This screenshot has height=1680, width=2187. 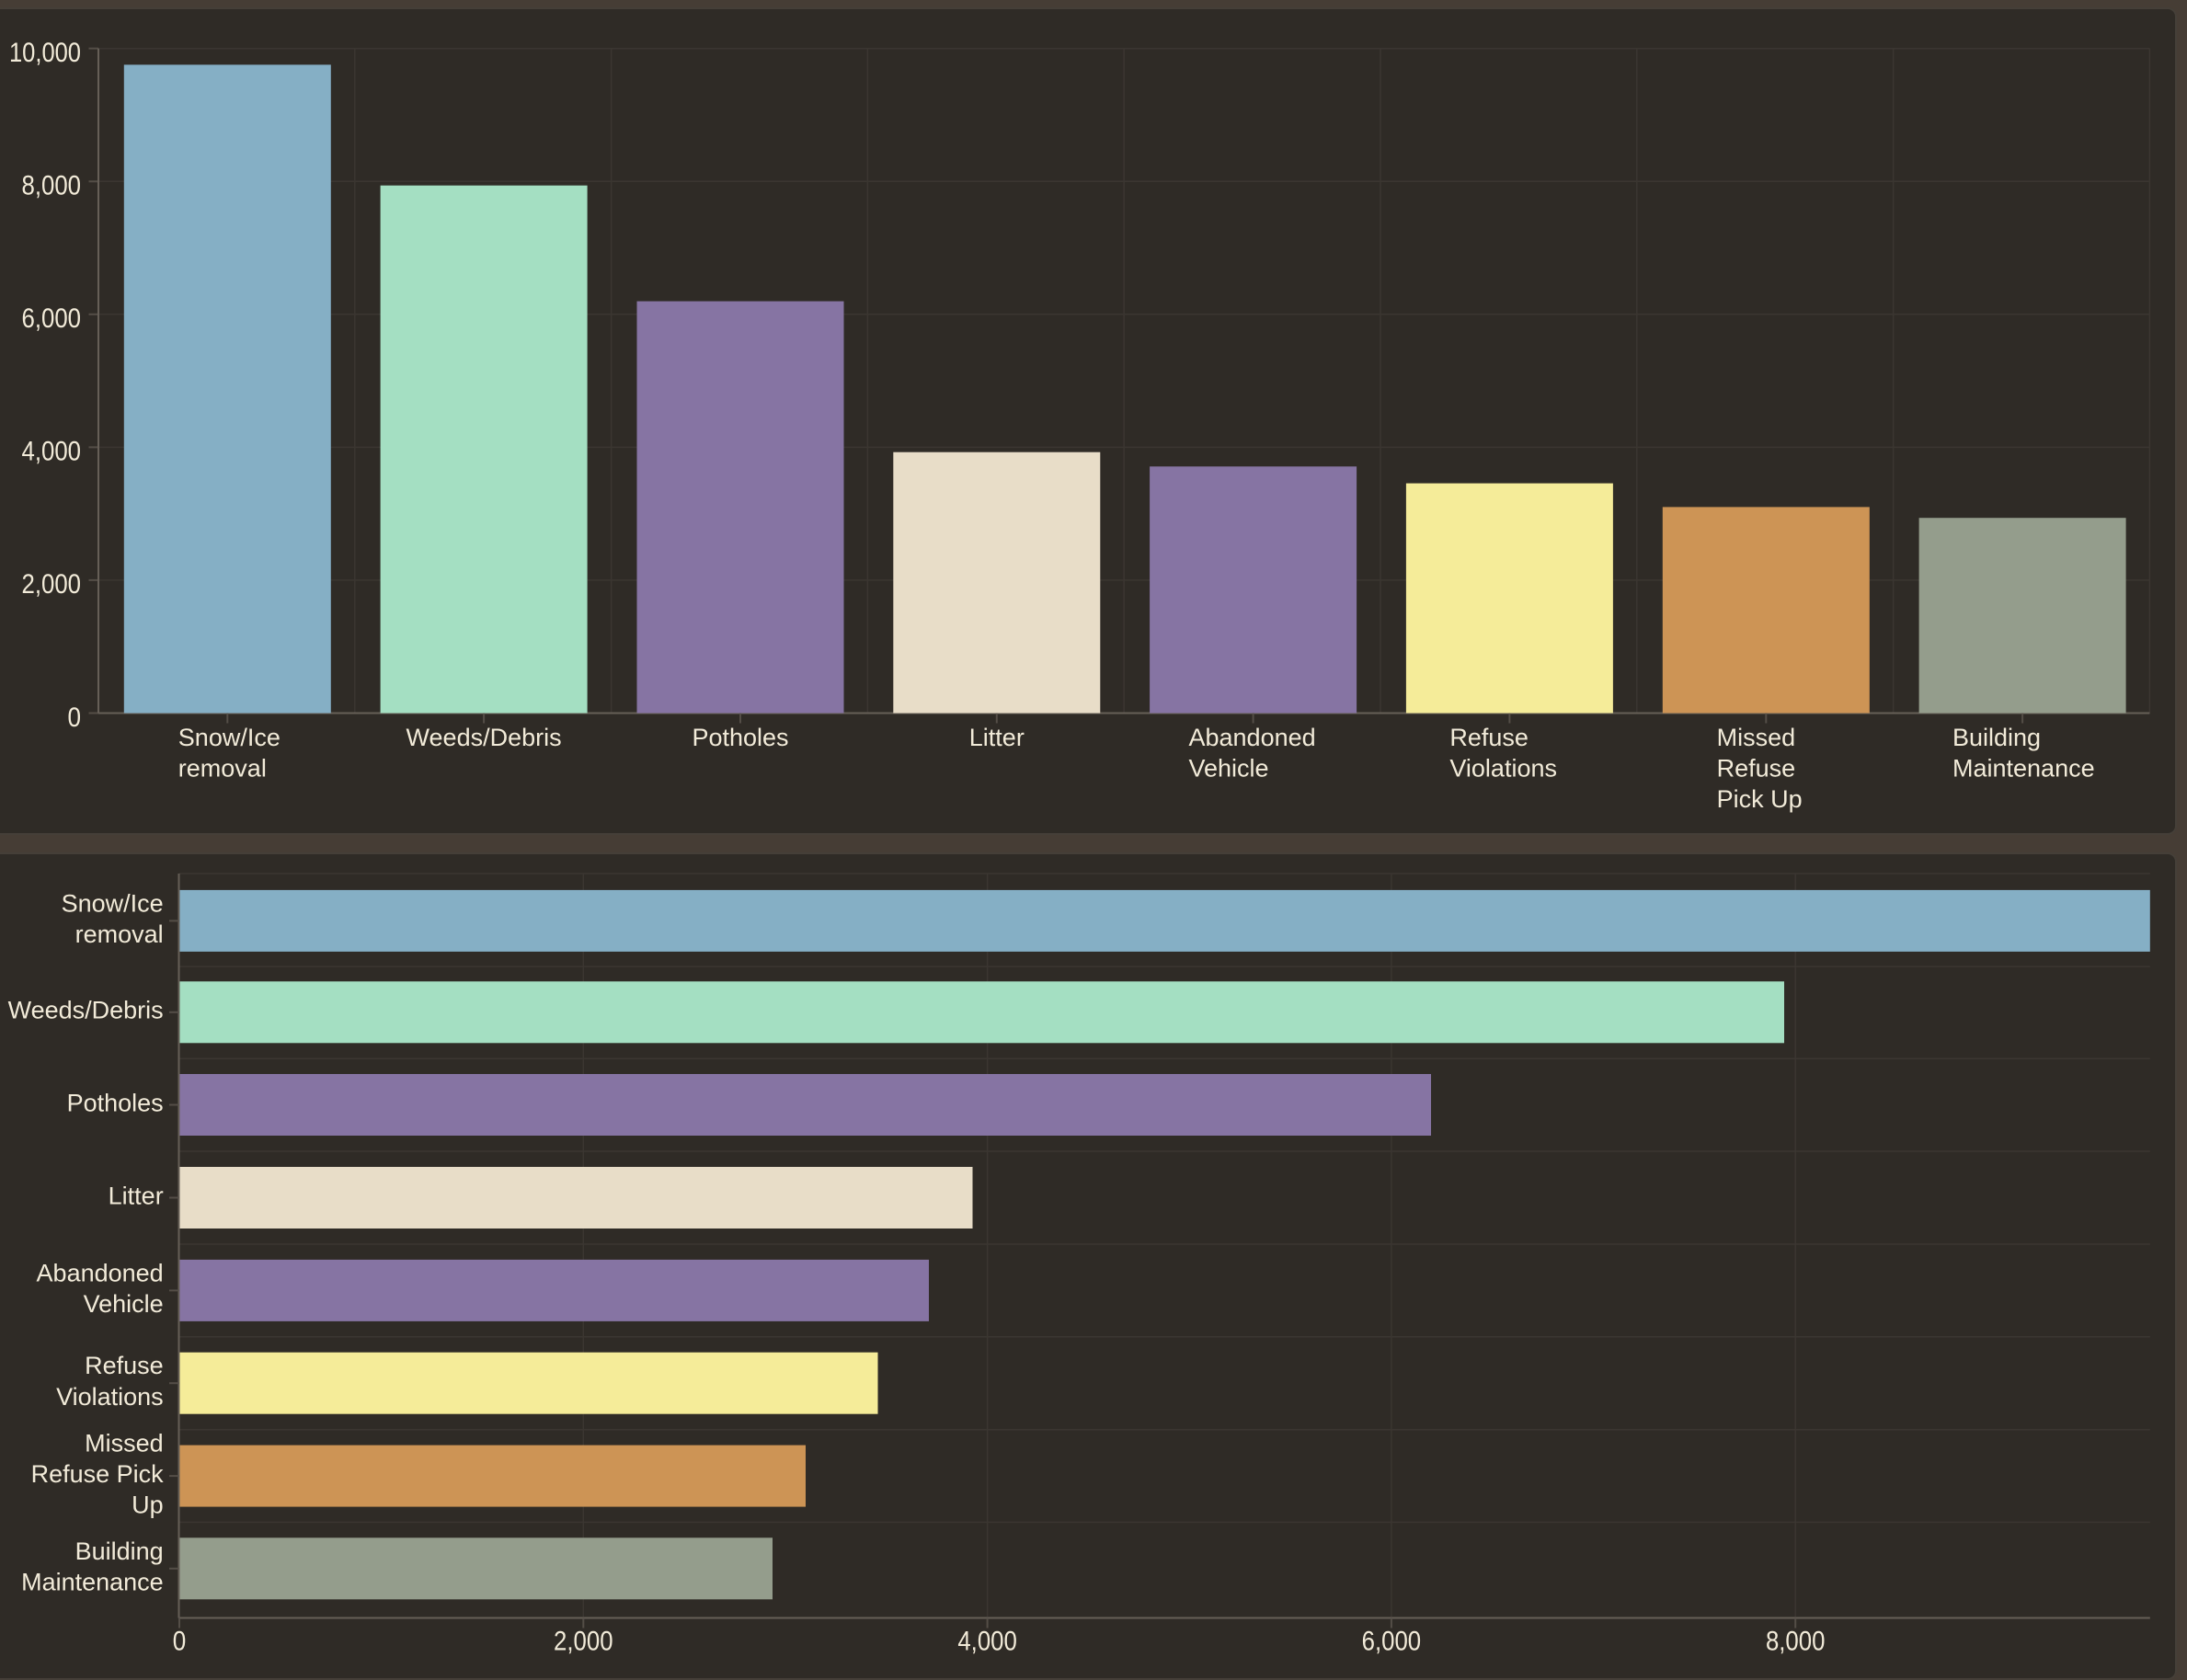 What do you see at coordinates (148, 1505) in the screenshot?
I see `svg-text: Up` at bounding box center [148, 1505].